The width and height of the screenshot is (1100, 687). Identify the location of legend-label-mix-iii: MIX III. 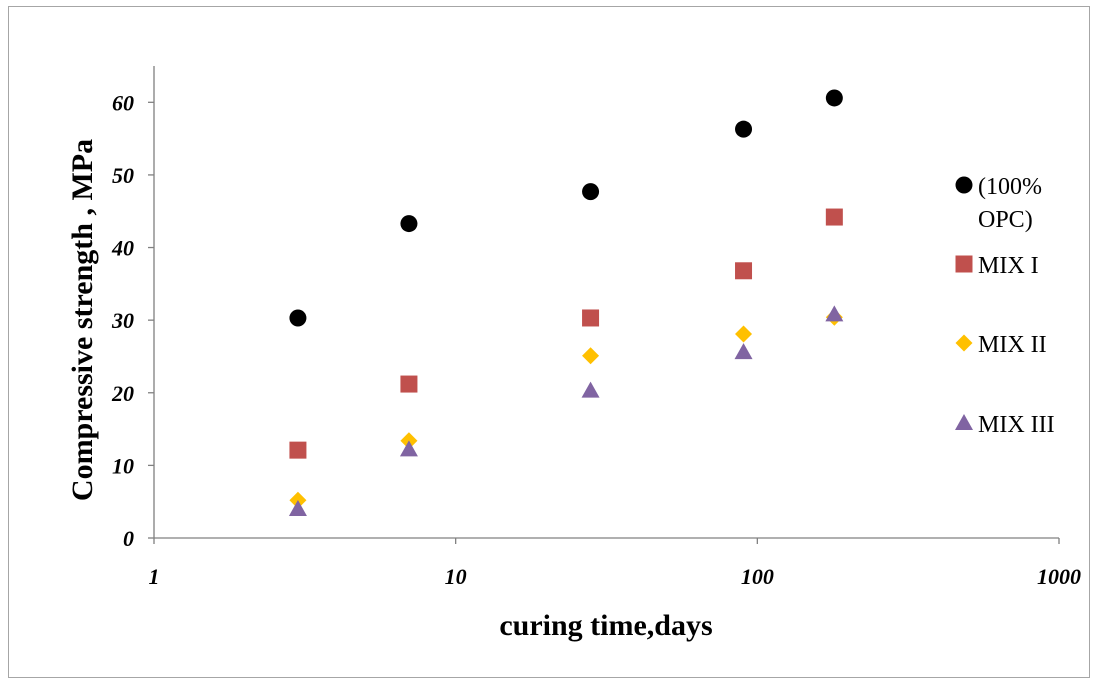
(1016, 425).